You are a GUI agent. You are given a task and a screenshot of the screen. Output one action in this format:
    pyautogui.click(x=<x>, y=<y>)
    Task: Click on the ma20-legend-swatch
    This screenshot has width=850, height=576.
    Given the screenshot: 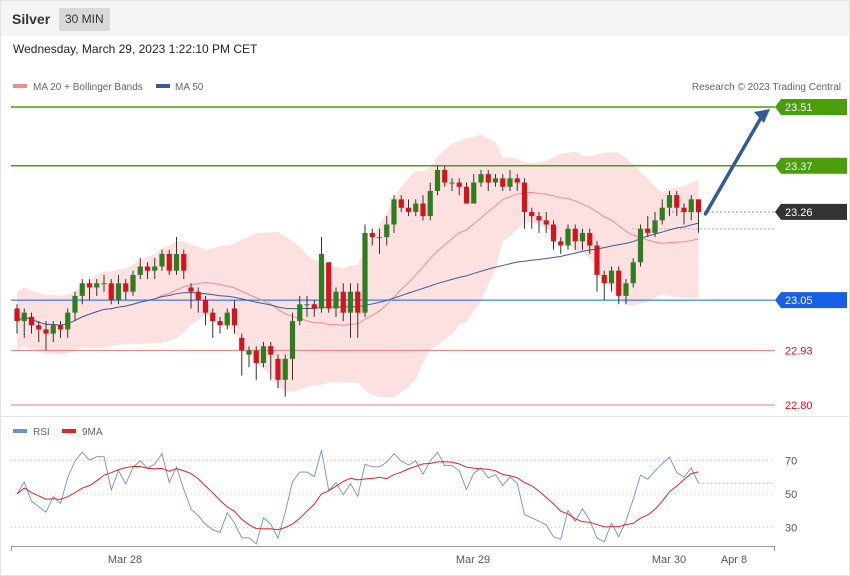 What is the action you would take?
    pyautogui.click(x=20, y=86)
    